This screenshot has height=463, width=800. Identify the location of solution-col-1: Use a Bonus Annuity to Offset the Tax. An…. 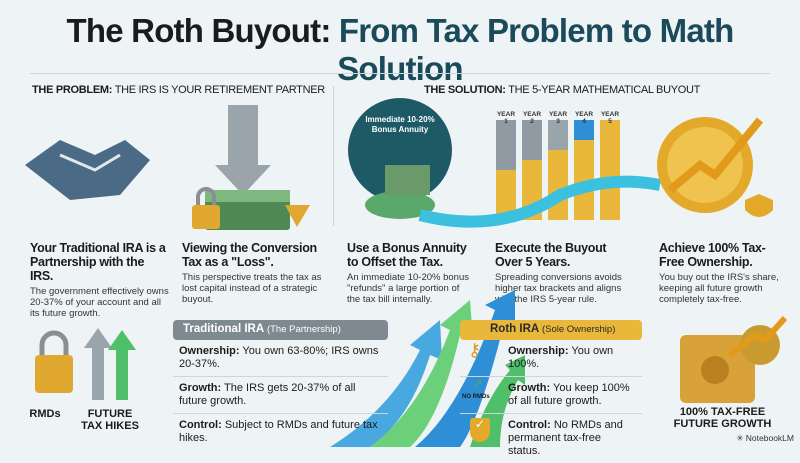
(408, 273).